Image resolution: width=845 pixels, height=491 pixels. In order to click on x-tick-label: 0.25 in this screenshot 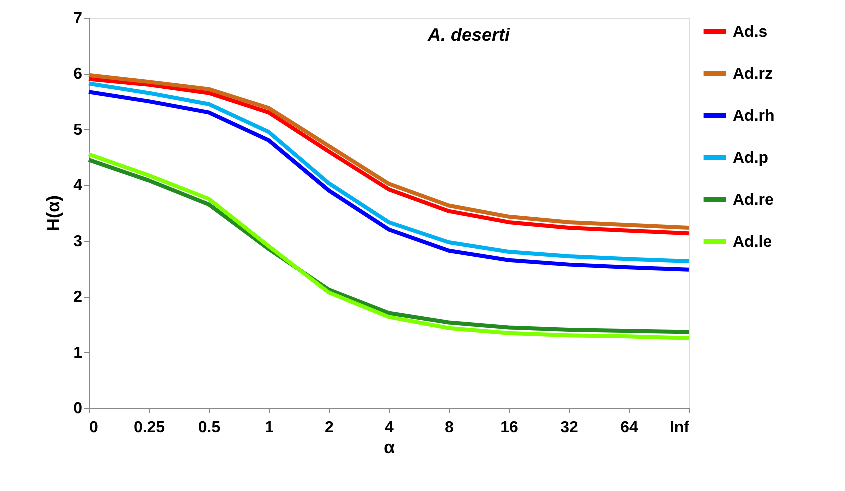, I will do `click(150, 428)`.